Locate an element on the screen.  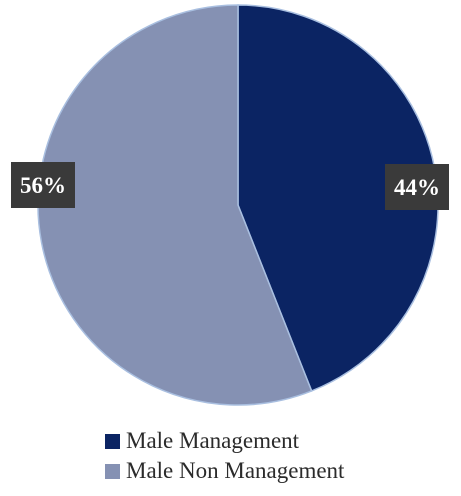
data-label-box-male-non-management is located at coordinates (43, 185).